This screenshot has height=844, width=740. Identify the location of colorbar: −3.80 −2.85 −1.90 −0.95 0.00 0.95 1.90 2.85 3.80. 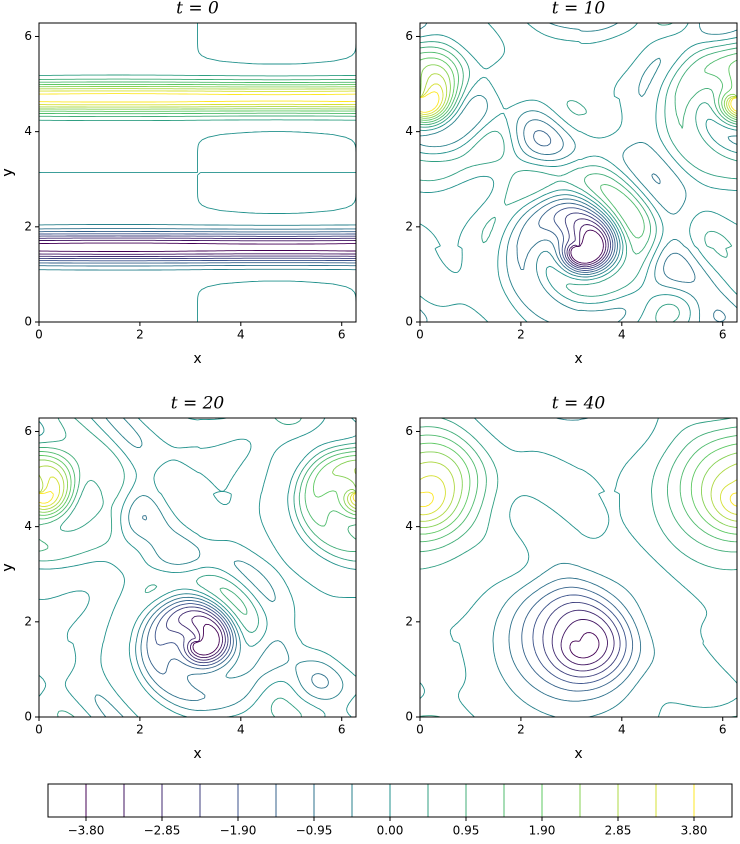
(390, 810).